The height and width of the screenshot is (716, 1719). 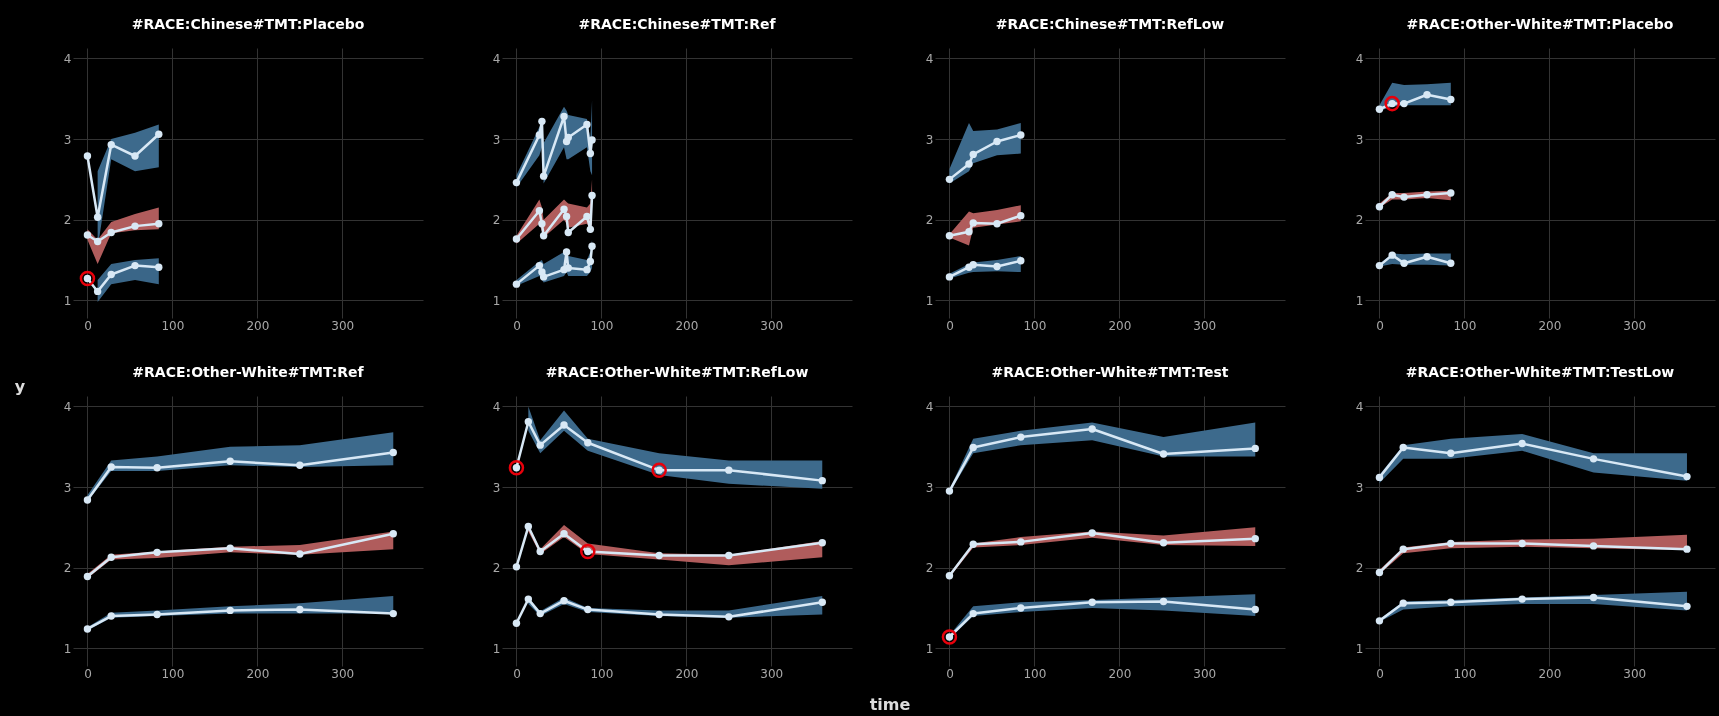 I want to click on chart-title: #RACE:Other-White#TMT:Placebo, so click(x=1540, y=24).